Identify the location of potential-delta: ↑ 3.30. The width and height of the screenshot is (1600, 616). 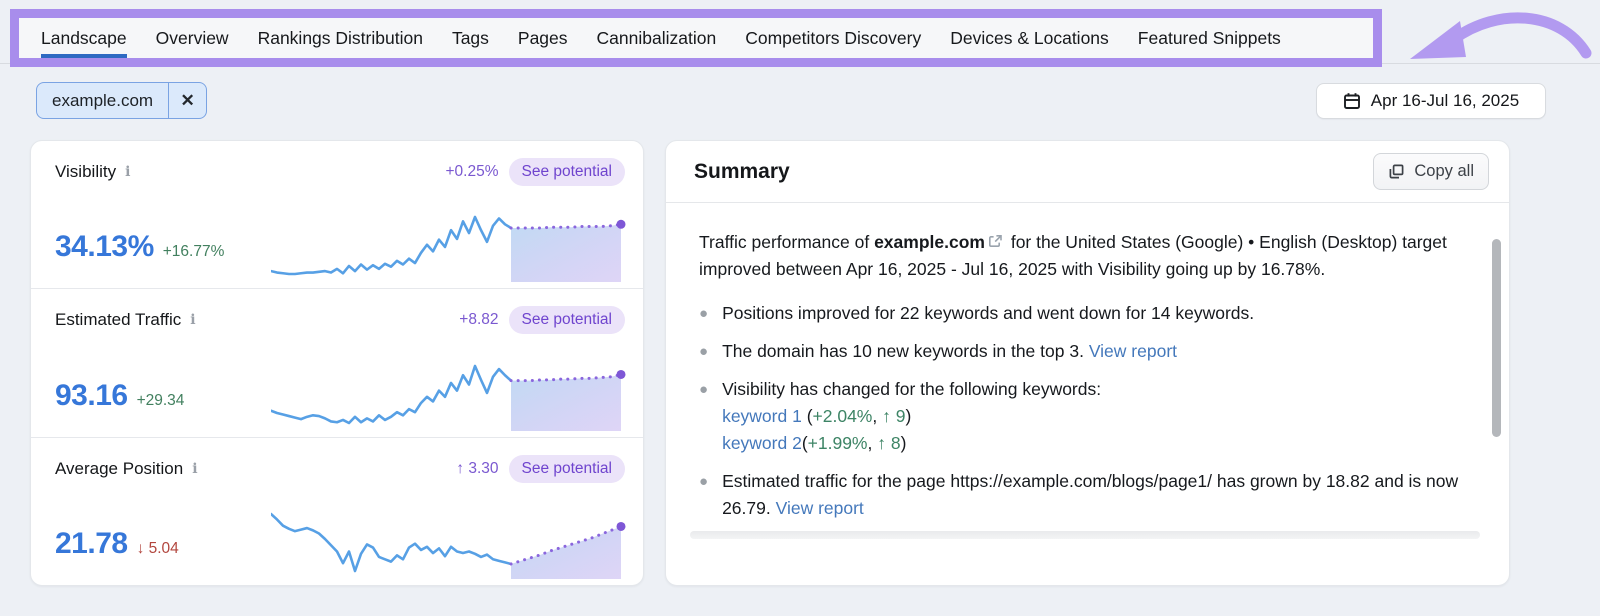
(477, 468).